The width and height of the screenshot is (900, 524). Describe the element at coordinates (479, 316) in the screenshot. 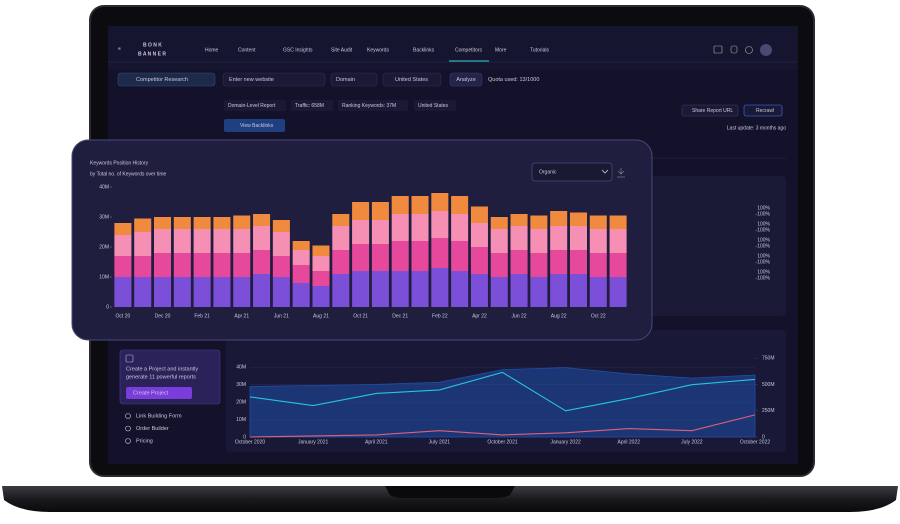

I see `x-tick-label: Apr 22` at that location.